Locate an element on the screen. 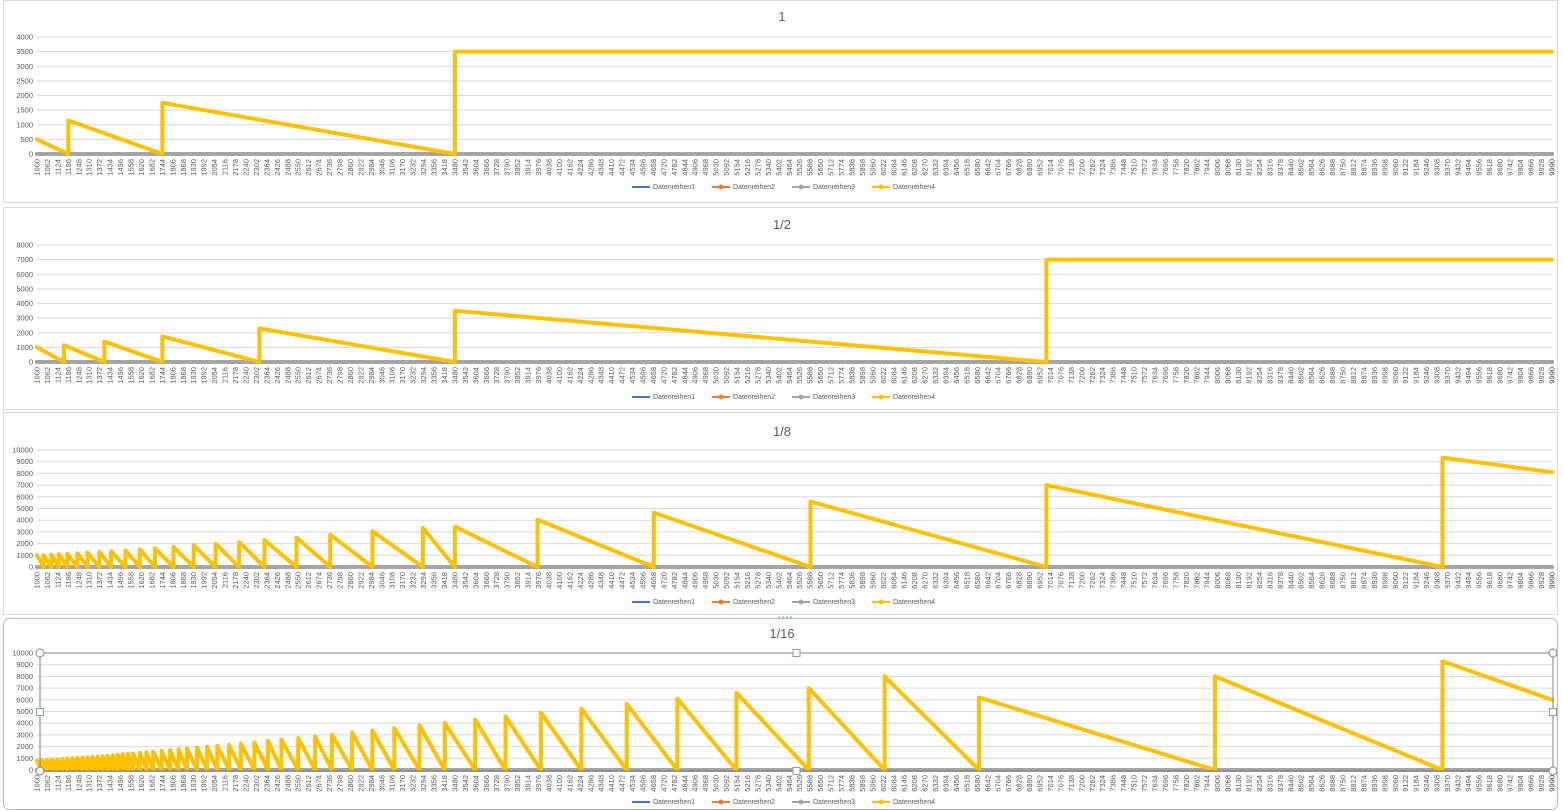  legend-entry: Datenreihen4 is located at coordinates (914, 187).